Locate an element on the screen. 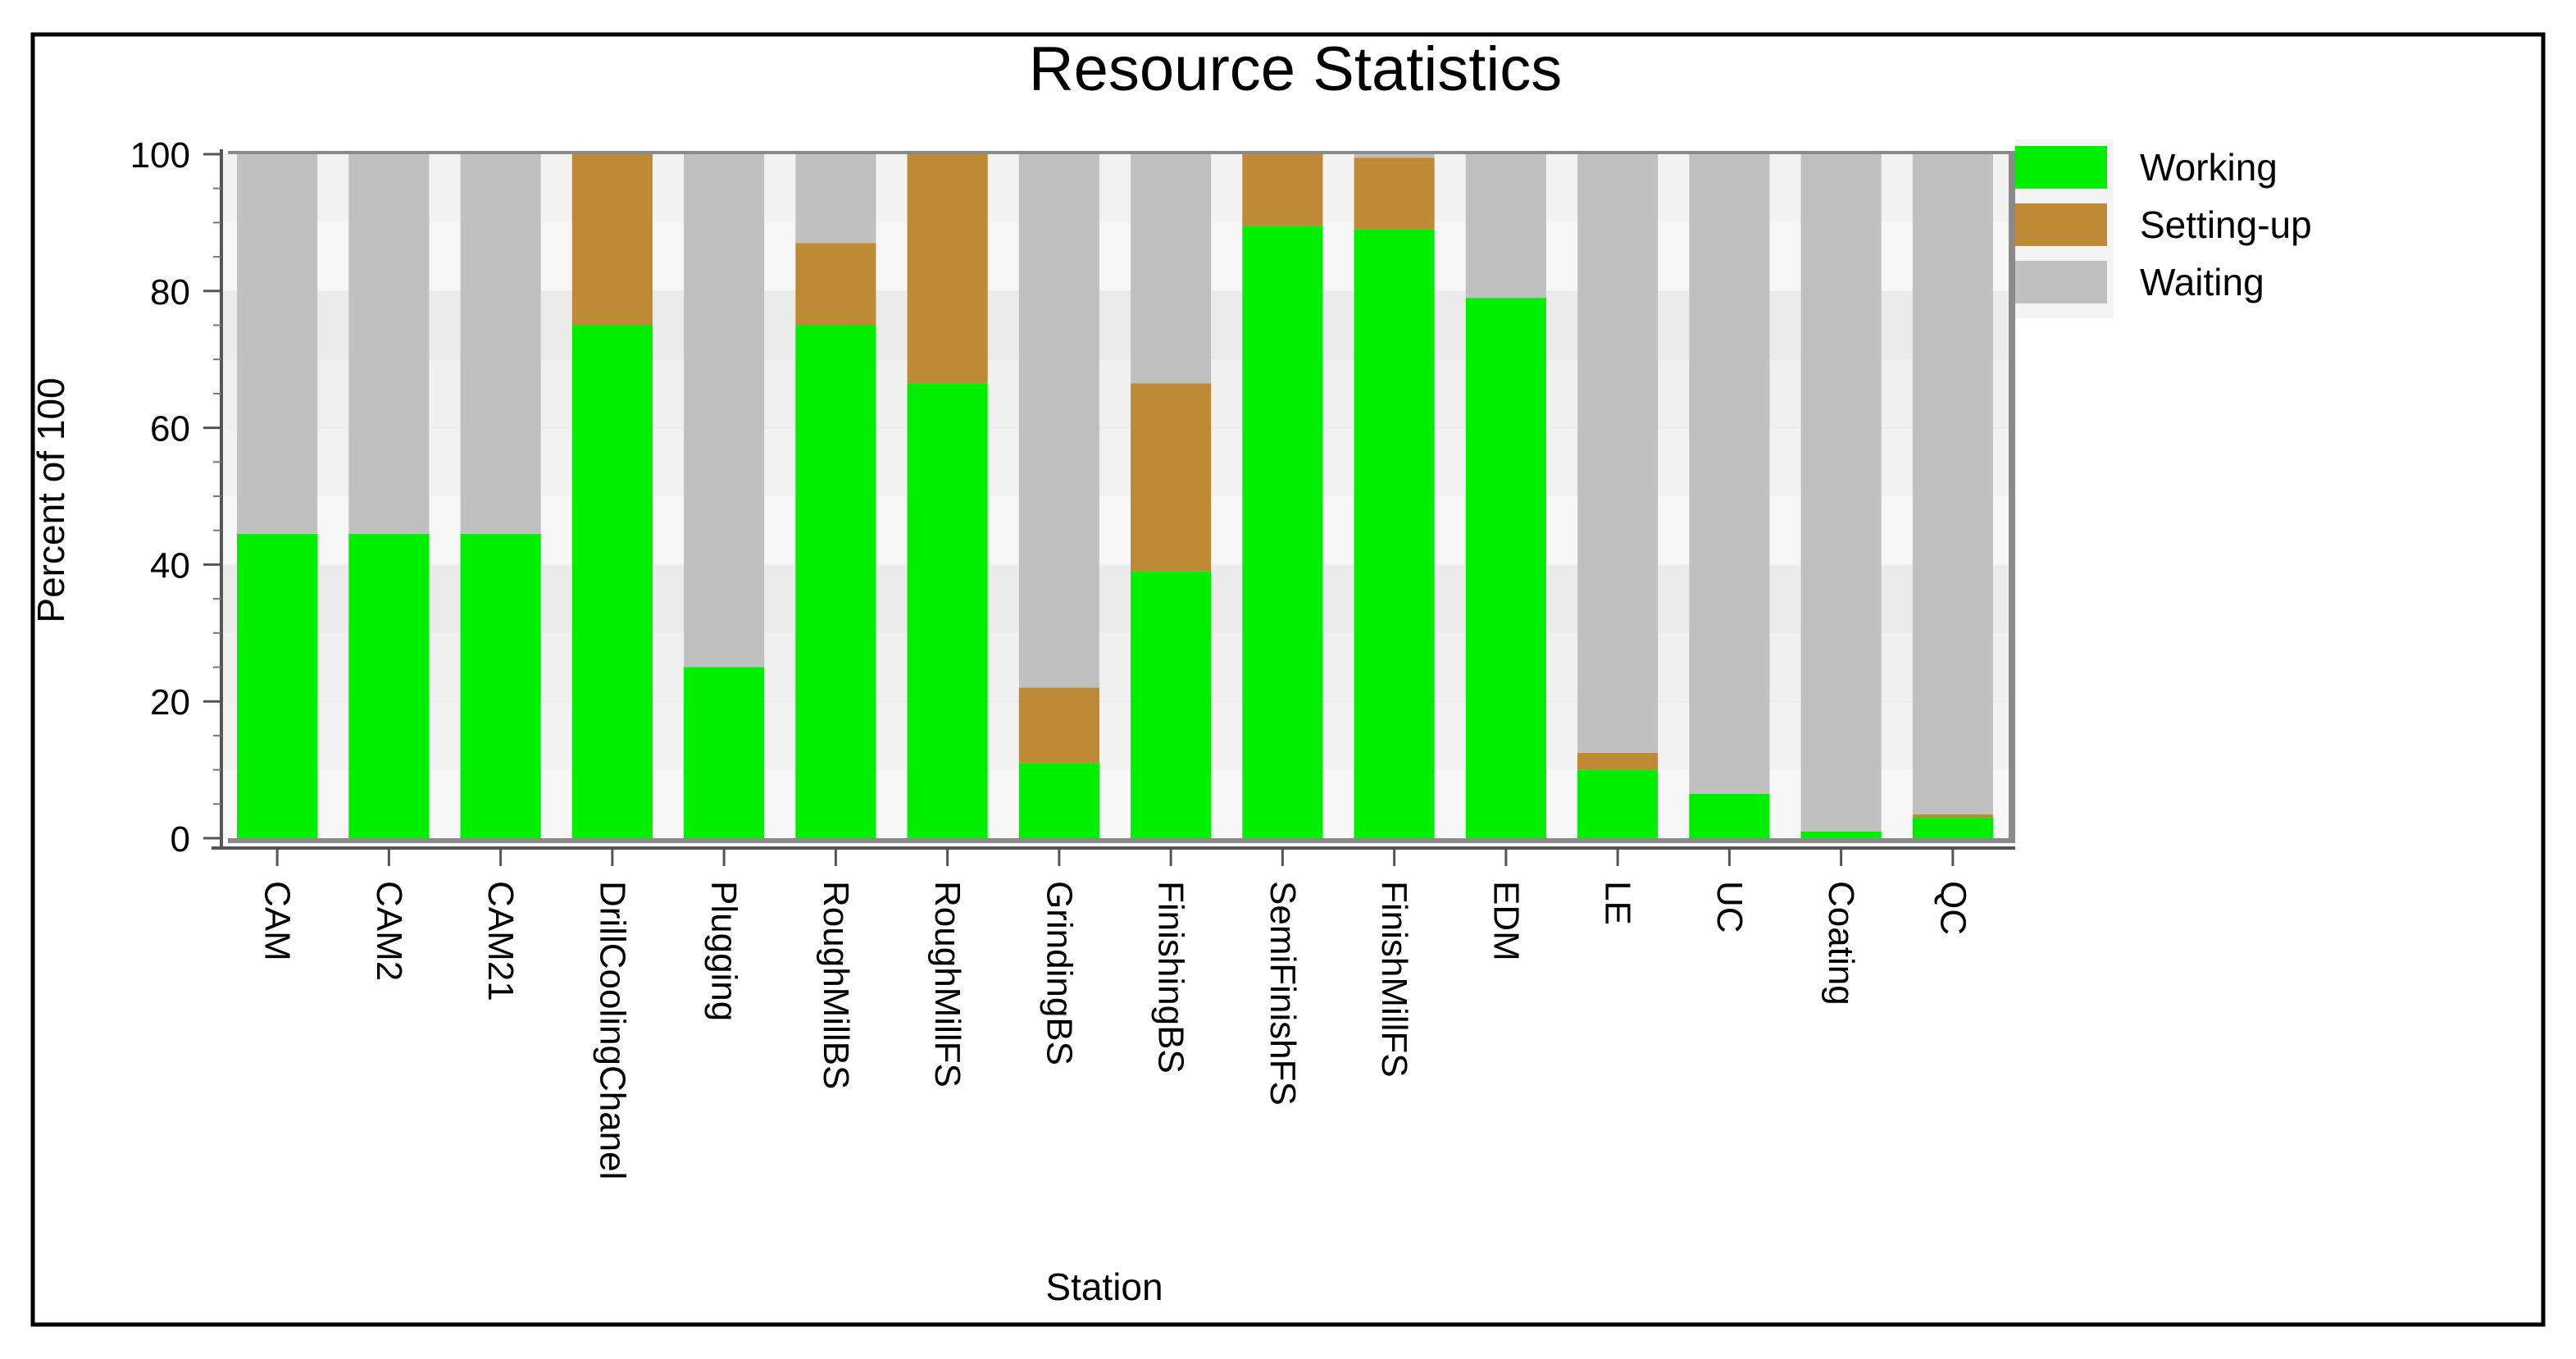 This screenshot has height=1359, width=2576. y-axis-label: Percent of 100 is located at coordinates (51, 499).